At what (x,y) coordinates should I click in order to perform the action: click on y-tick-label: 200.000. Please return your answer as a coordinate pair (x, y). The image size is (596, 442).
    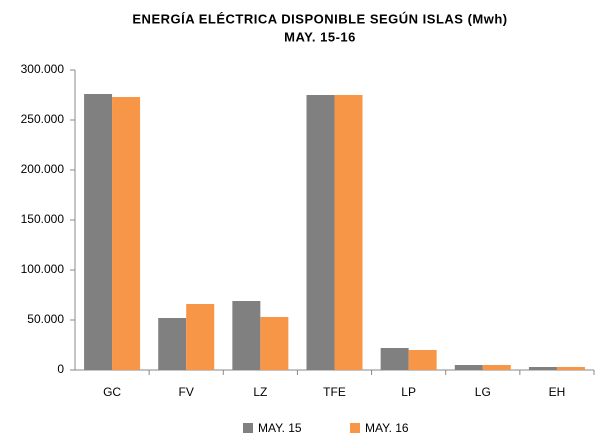
    Looking at the image, I should click on (43, 169).